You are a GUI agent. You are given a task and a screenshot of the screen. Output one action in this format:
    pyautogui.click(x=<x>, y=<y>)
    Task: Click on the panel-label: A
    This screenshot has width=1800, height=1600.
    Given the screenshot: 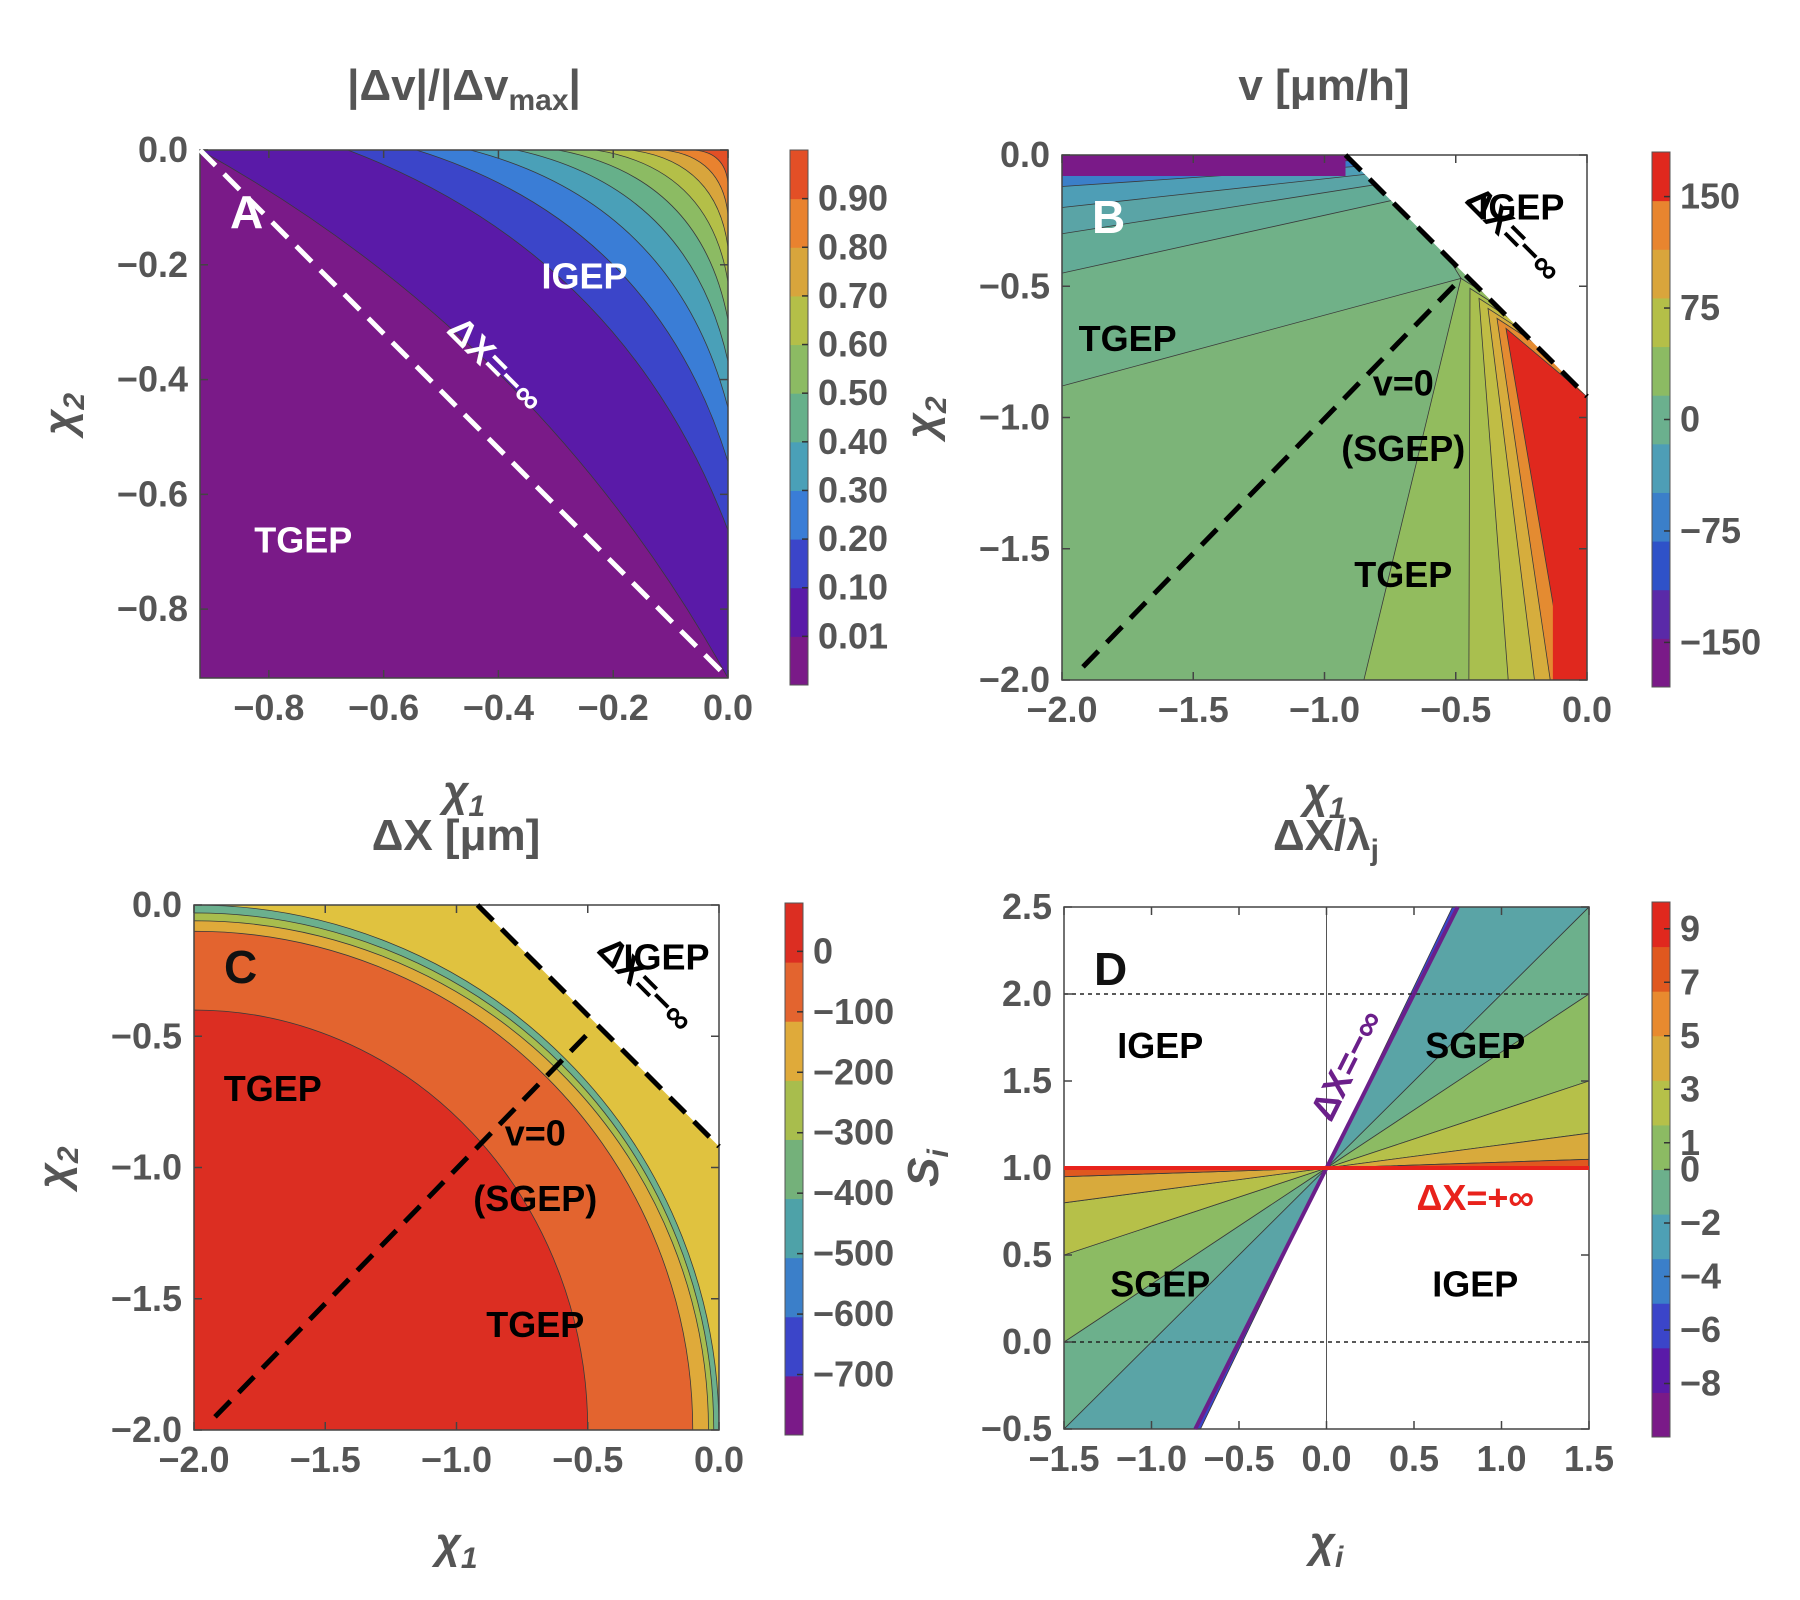 What is the action you would take?
    pyautogui.click(x=246, y=212)
    